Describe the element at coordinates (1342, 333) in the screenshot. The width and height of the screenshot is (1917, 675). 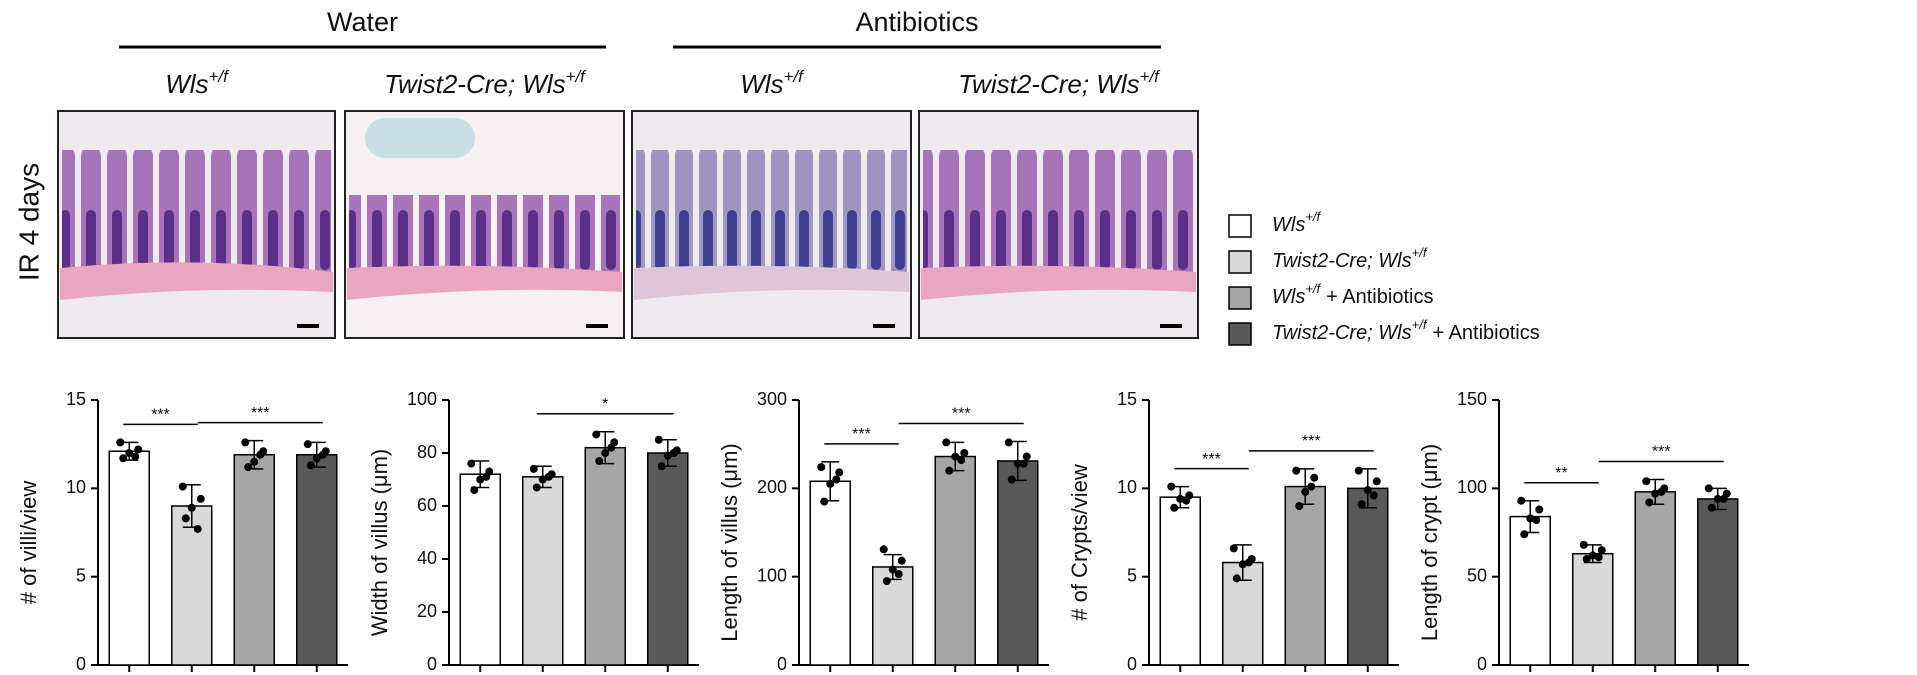
I see `label-main: Twist2-Cre; Wls` at that location.